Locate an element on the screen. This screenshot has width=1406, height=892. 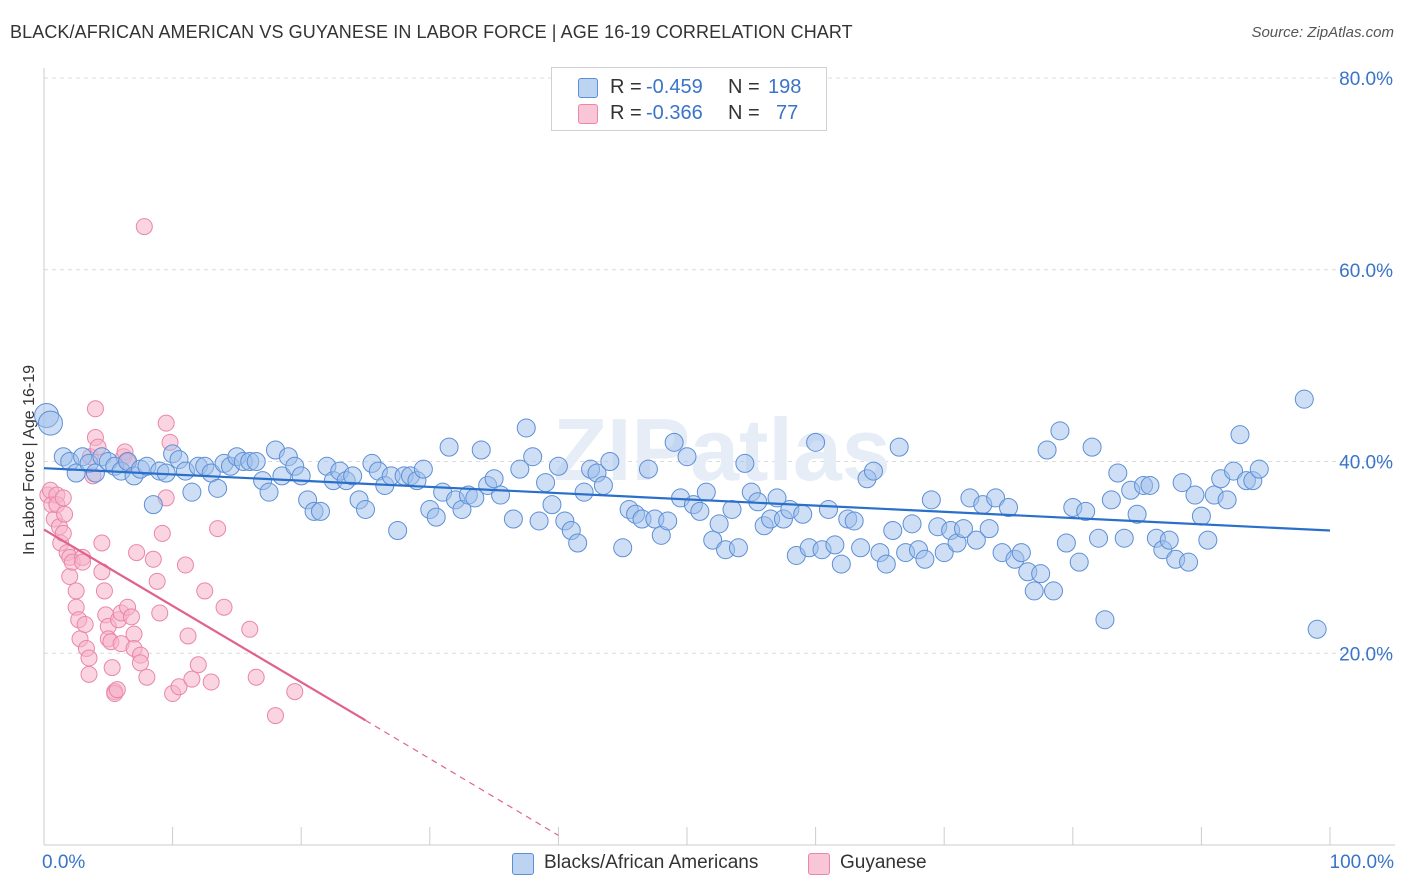
correlation-legend: R = -0.459 N = 198 R = -0.366 N = 77 is located at coordinates (689, 99).